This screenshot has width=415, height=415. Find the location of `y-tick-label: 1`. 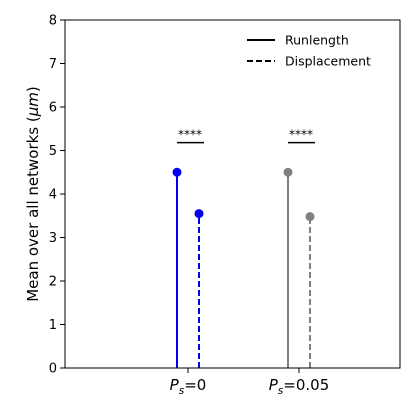

y-tick-label: 1 is located at coordinates (53, 325).